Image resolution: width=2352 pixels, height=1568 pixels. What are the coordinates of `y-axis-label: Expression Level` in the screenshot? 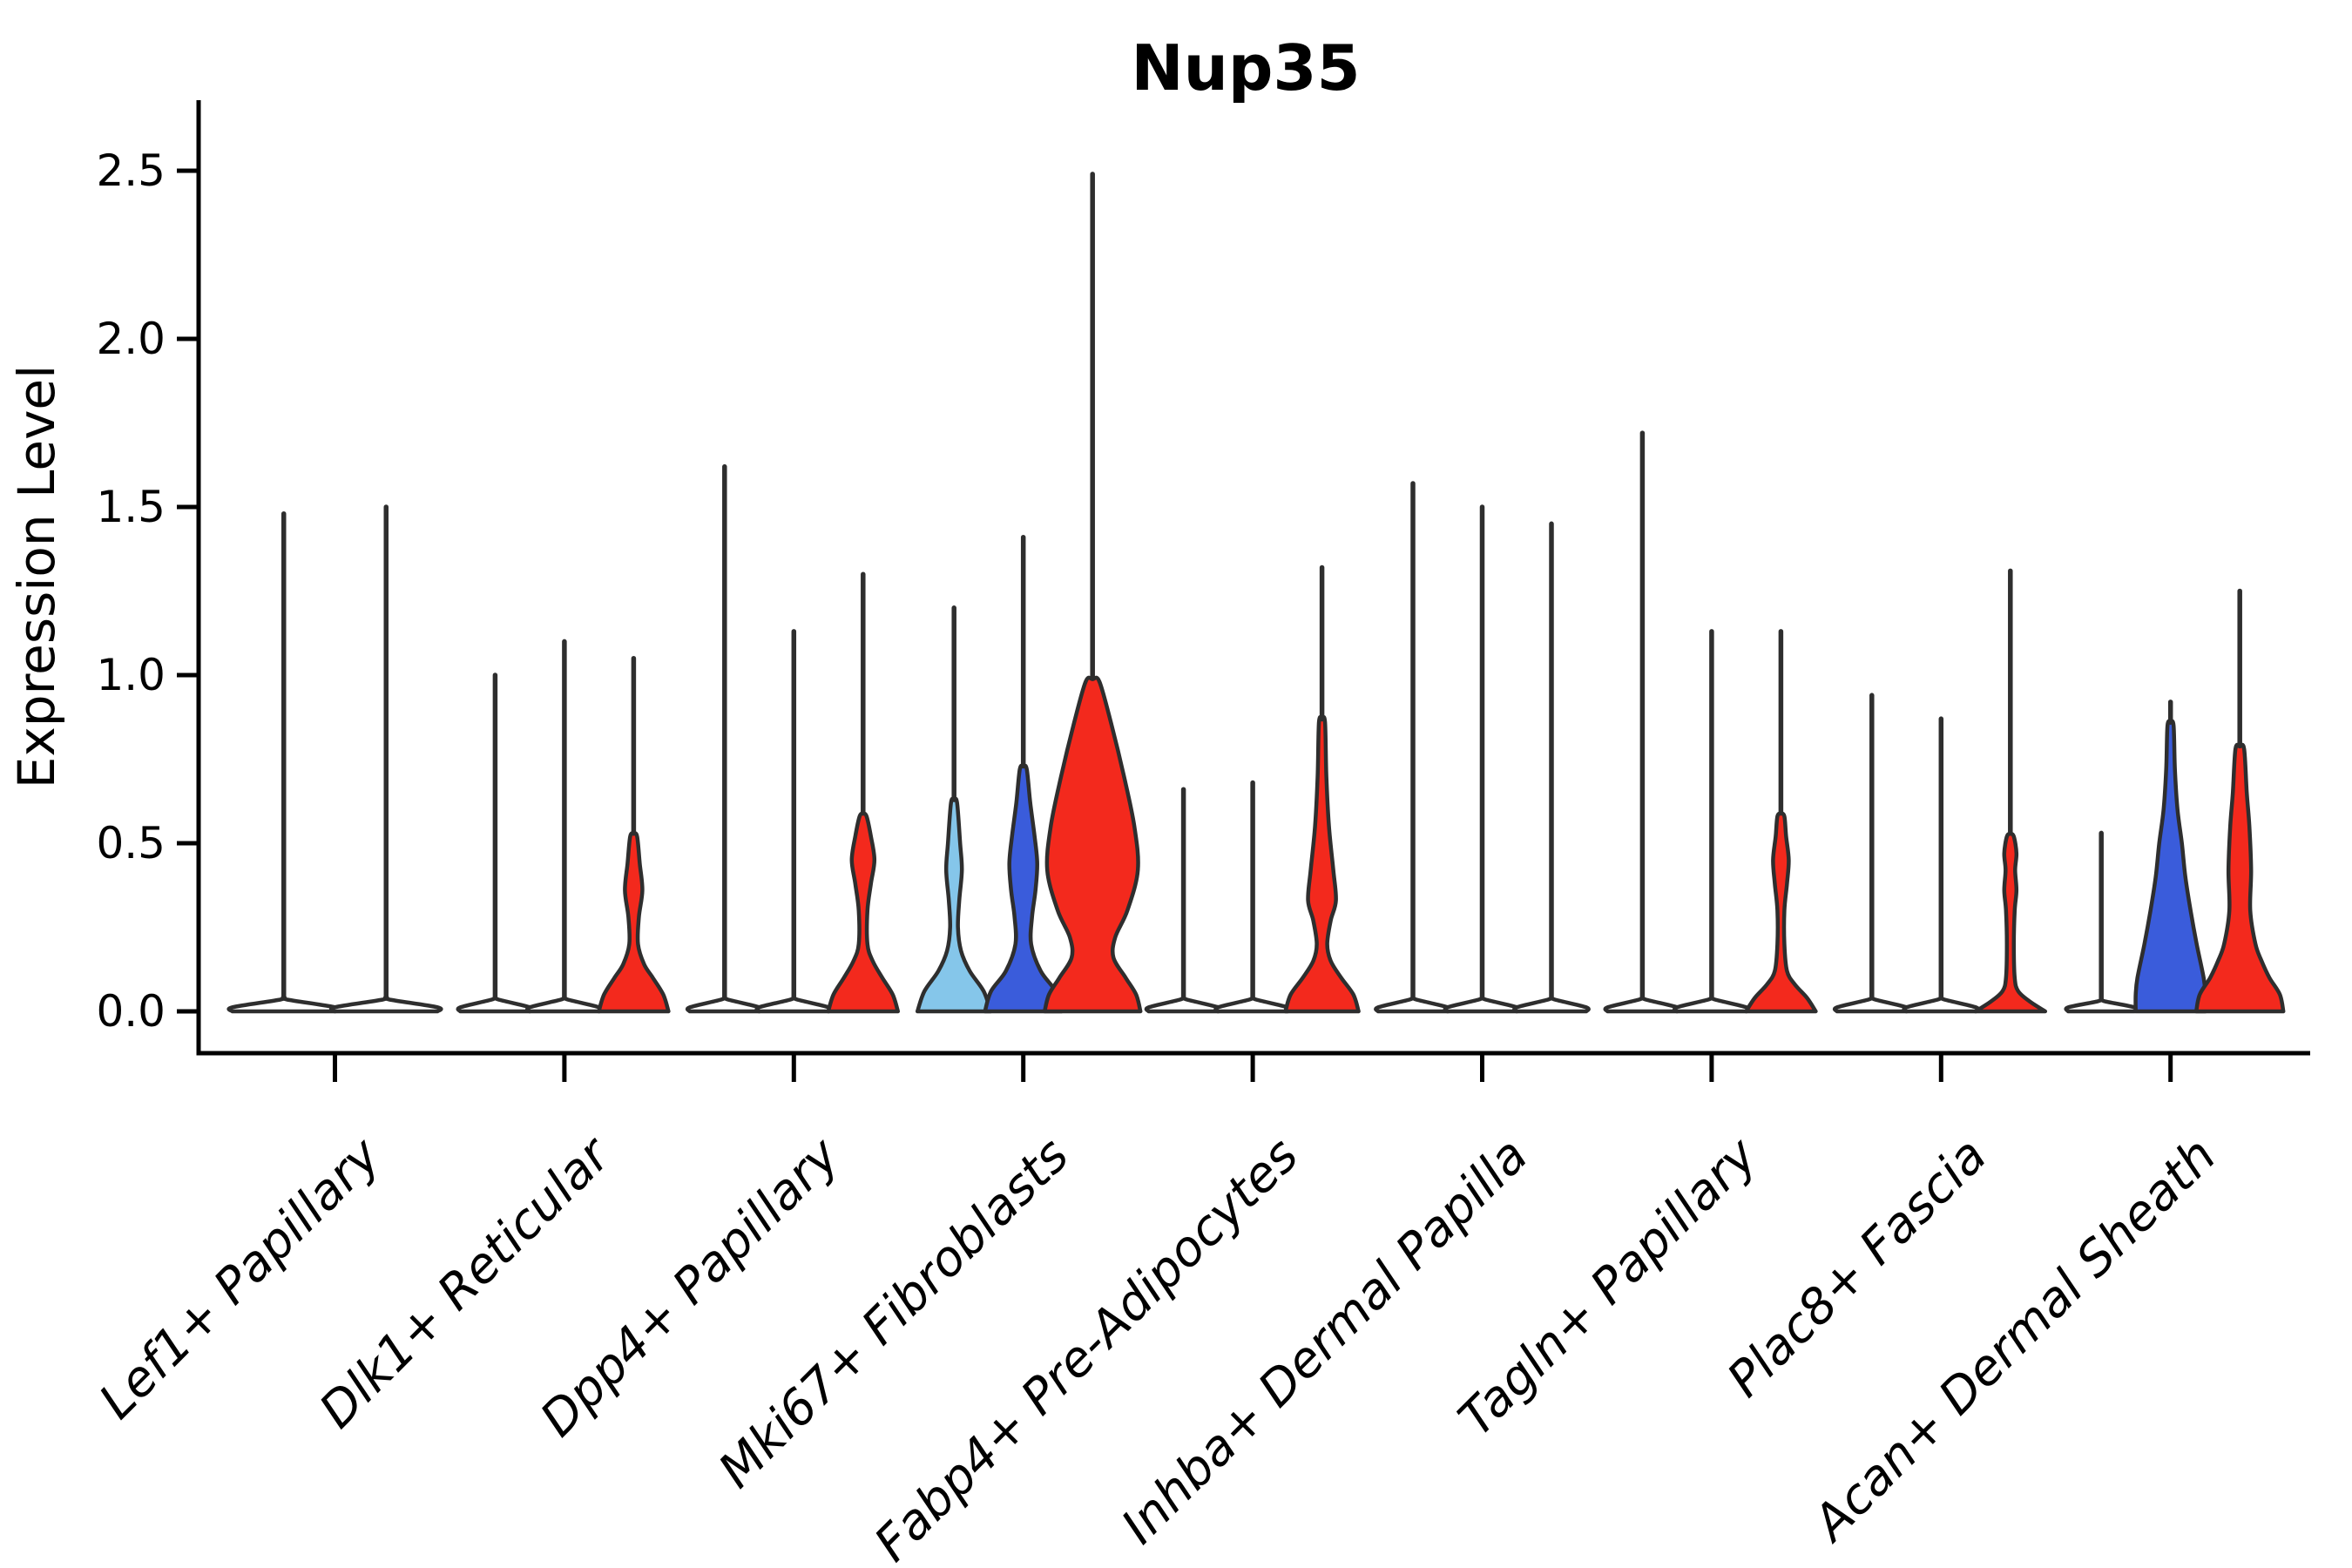 It's located at (36, 576).